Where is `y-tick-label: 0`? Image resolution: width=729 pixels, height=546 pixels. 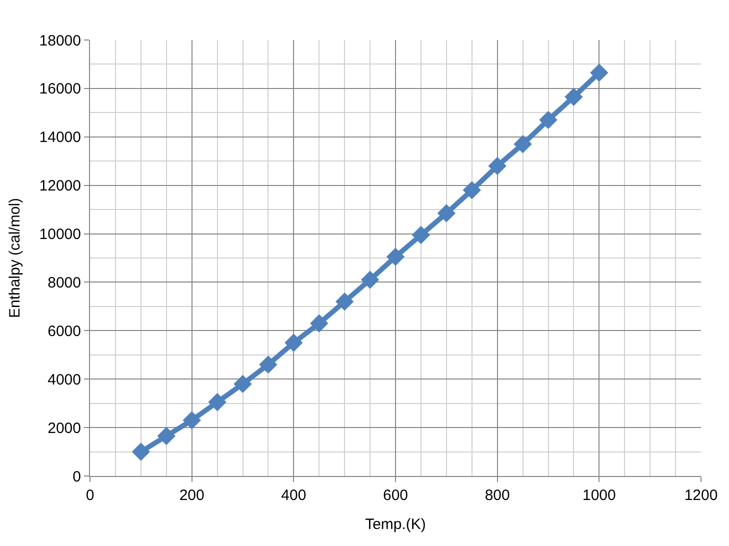
y-tick-label: 0 is located at coordinates (76, 477).